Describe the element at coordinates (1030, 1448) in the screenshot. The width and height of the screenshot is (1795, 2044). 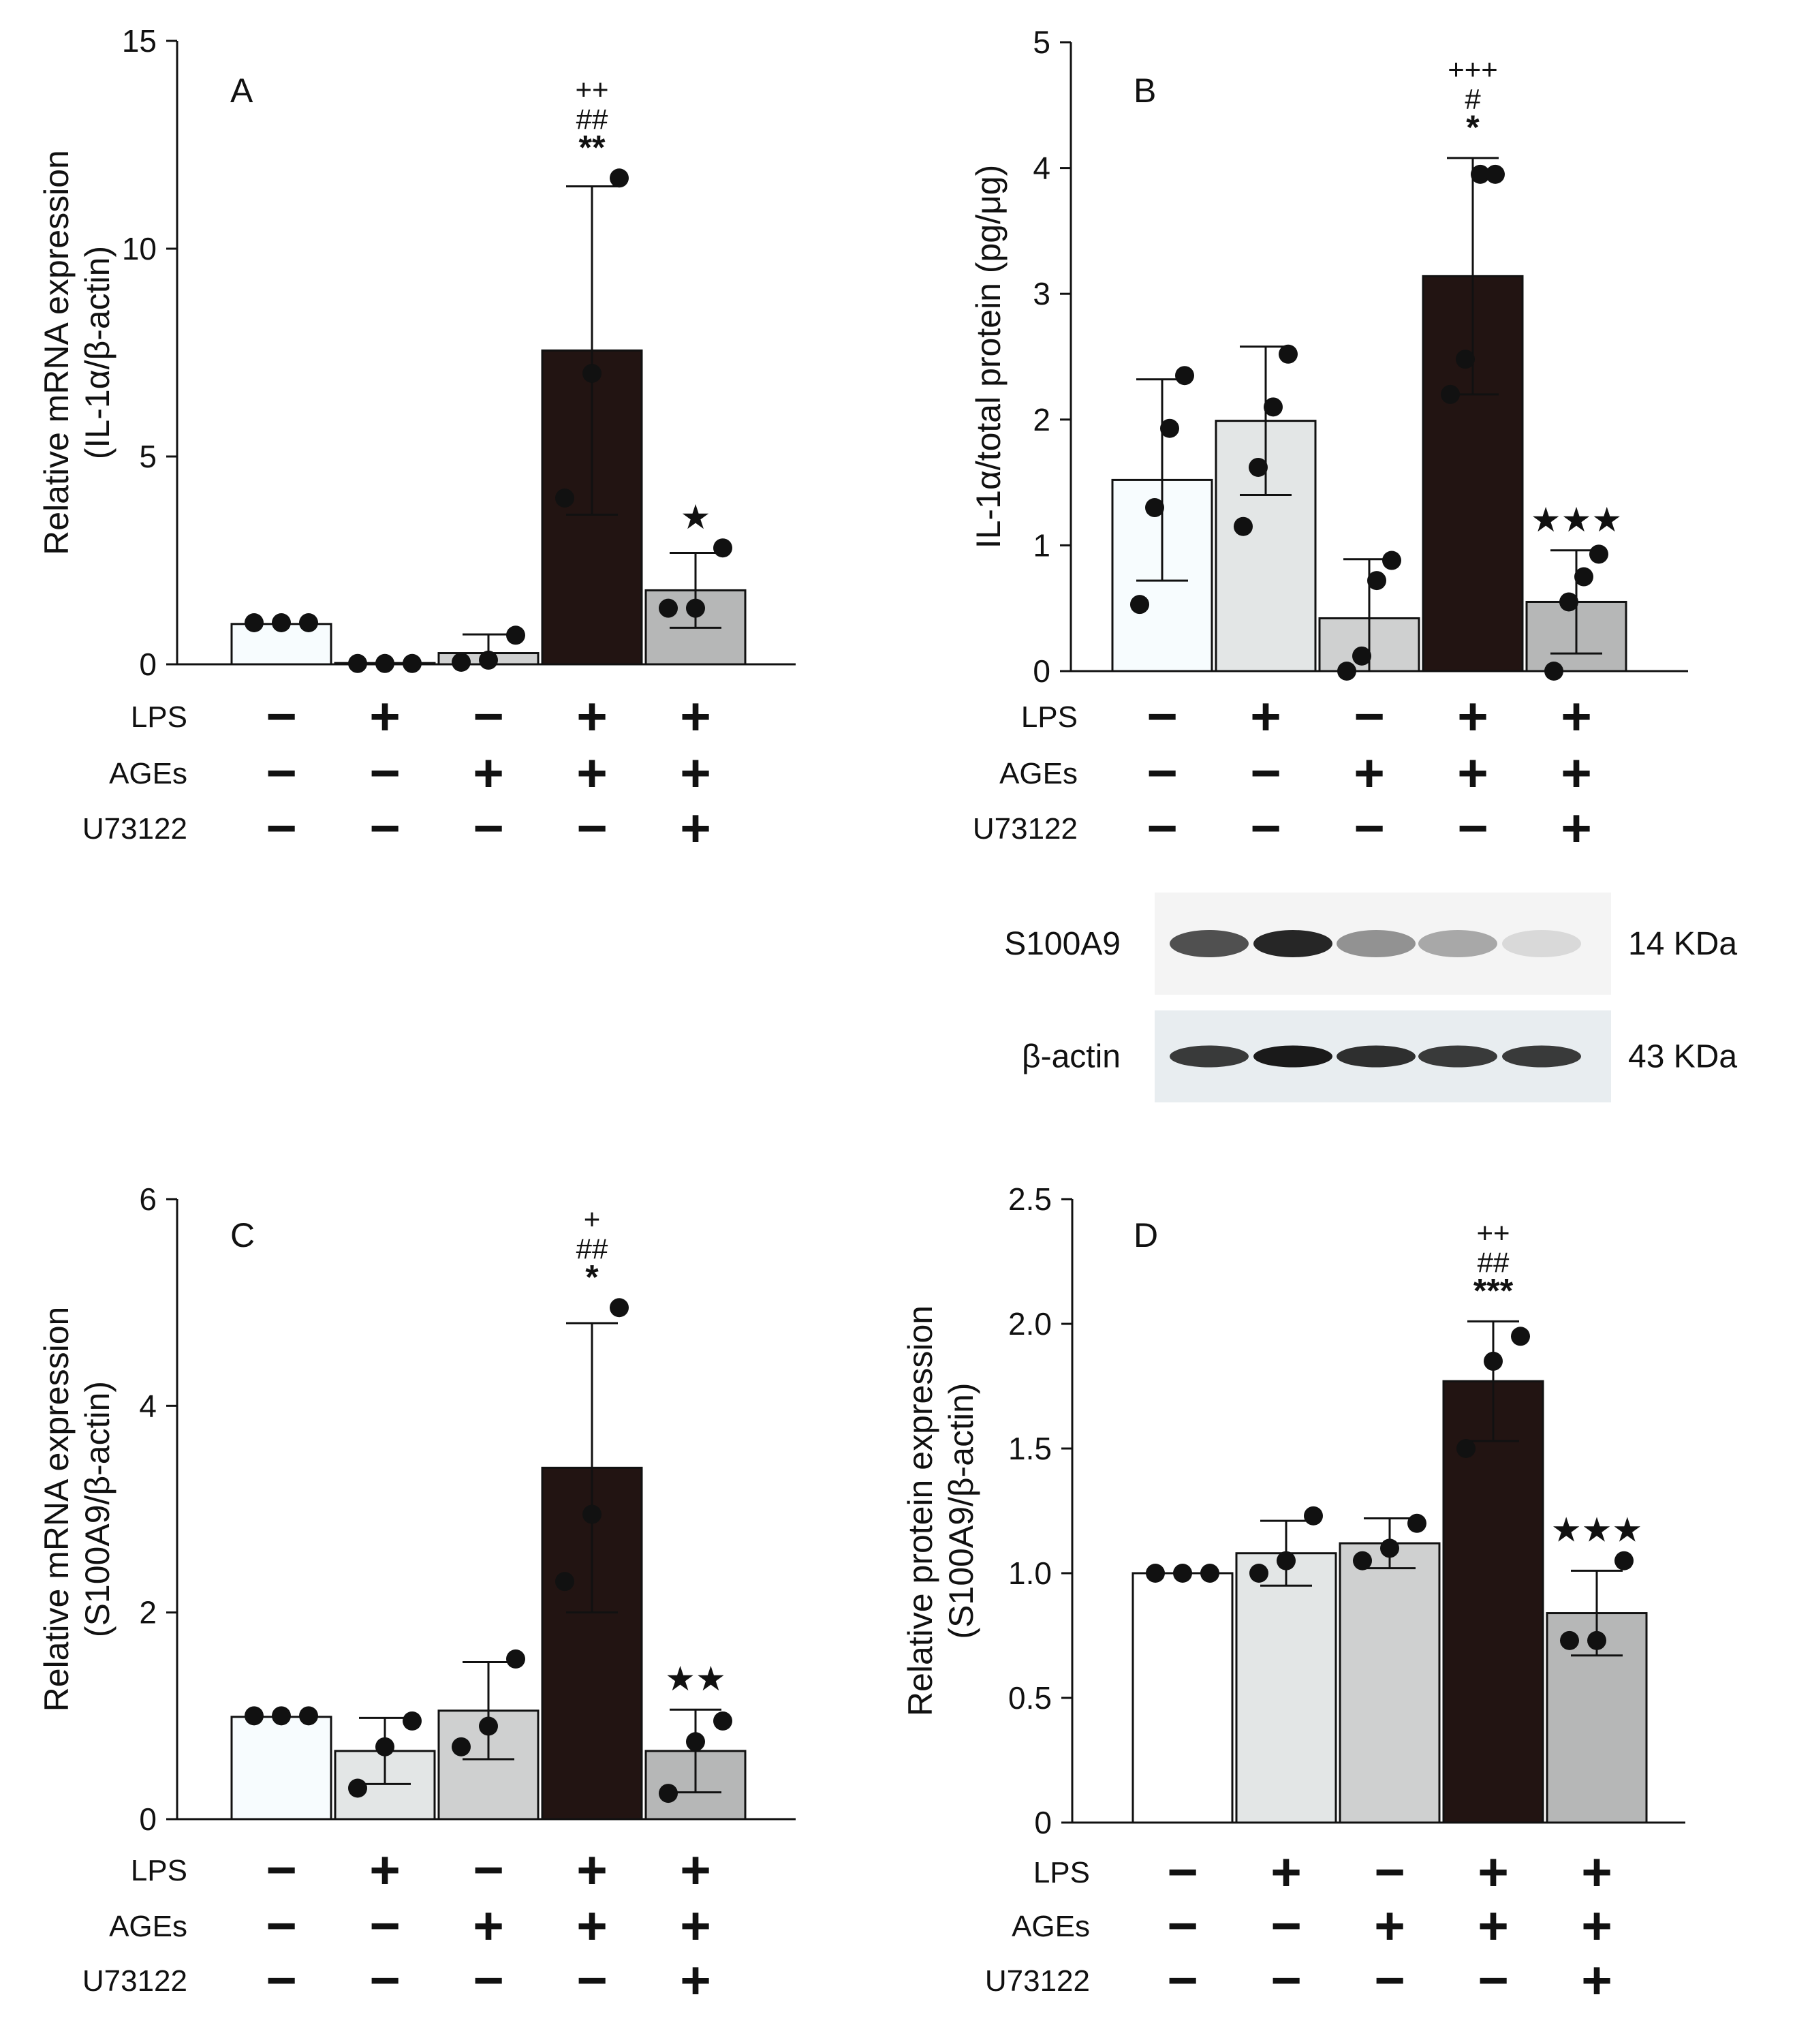
I see `y-tick-label: 1.5` at that location.